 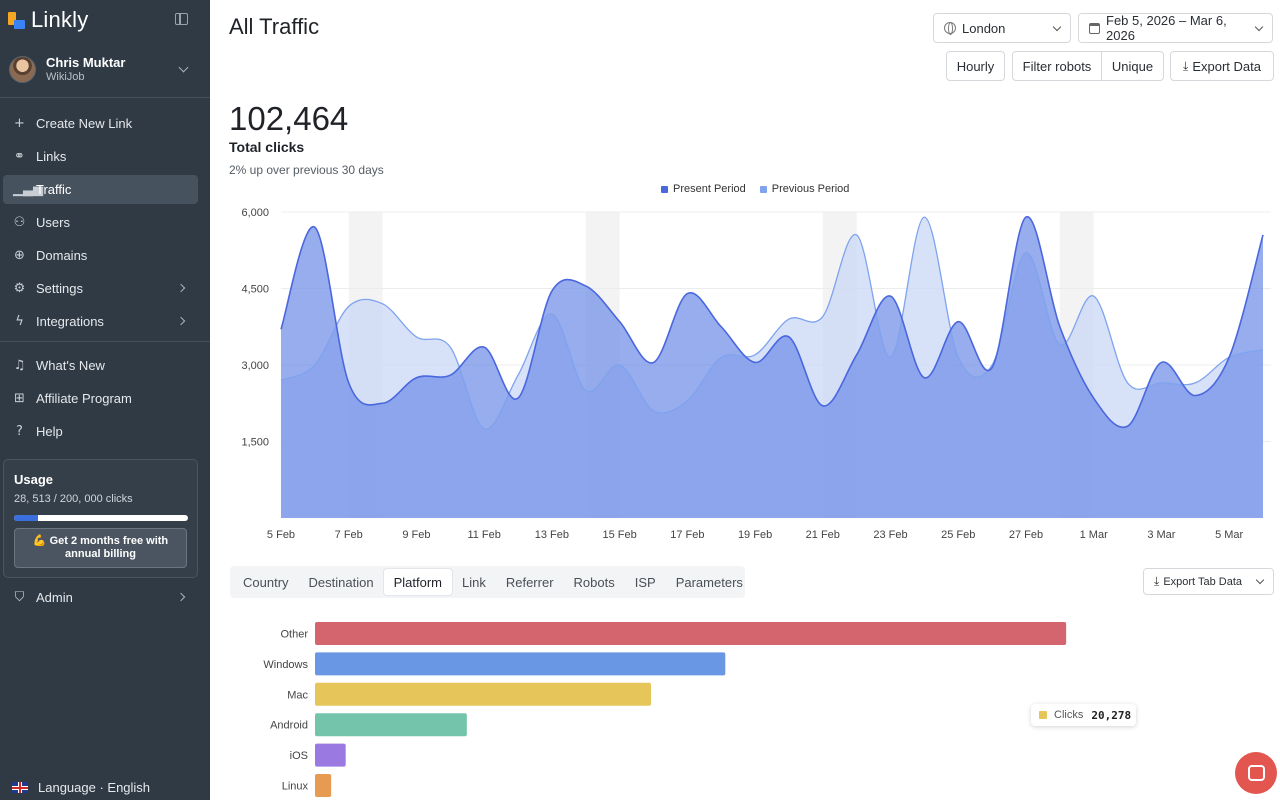 What do you see at coordinates (950, 28) in the screenshot?
I see `globe-icon` at bounding box center [950, 28].